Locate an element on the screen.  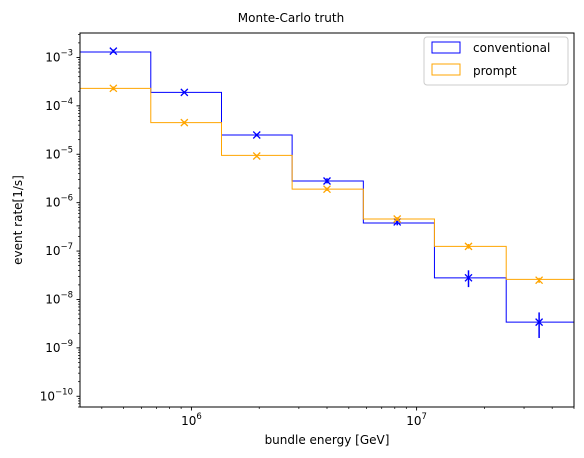
x-axis-label: bundle energy [GeV] is located at coordinates (327, 440).